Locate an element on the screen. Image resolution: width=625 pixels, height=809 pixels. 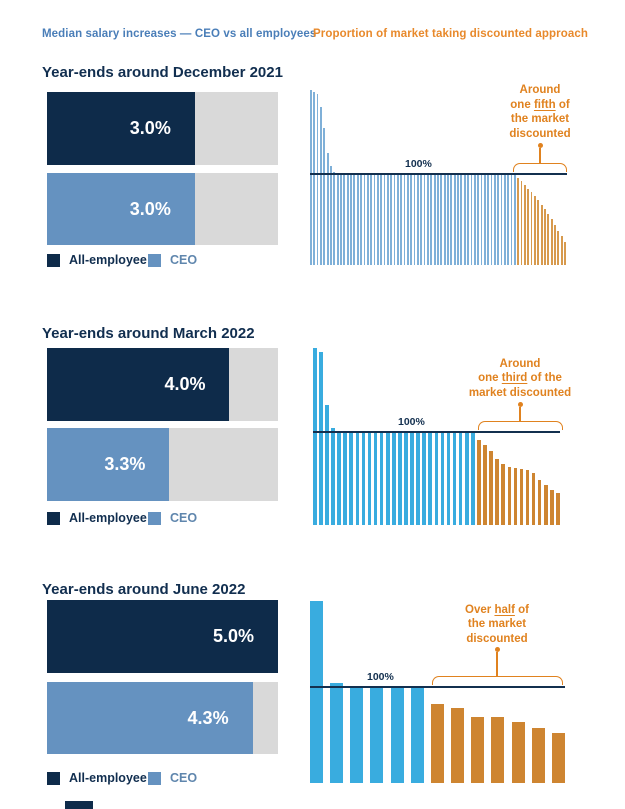
annotation-text: Over half of the market discounted is located at coordinates (497, 624).